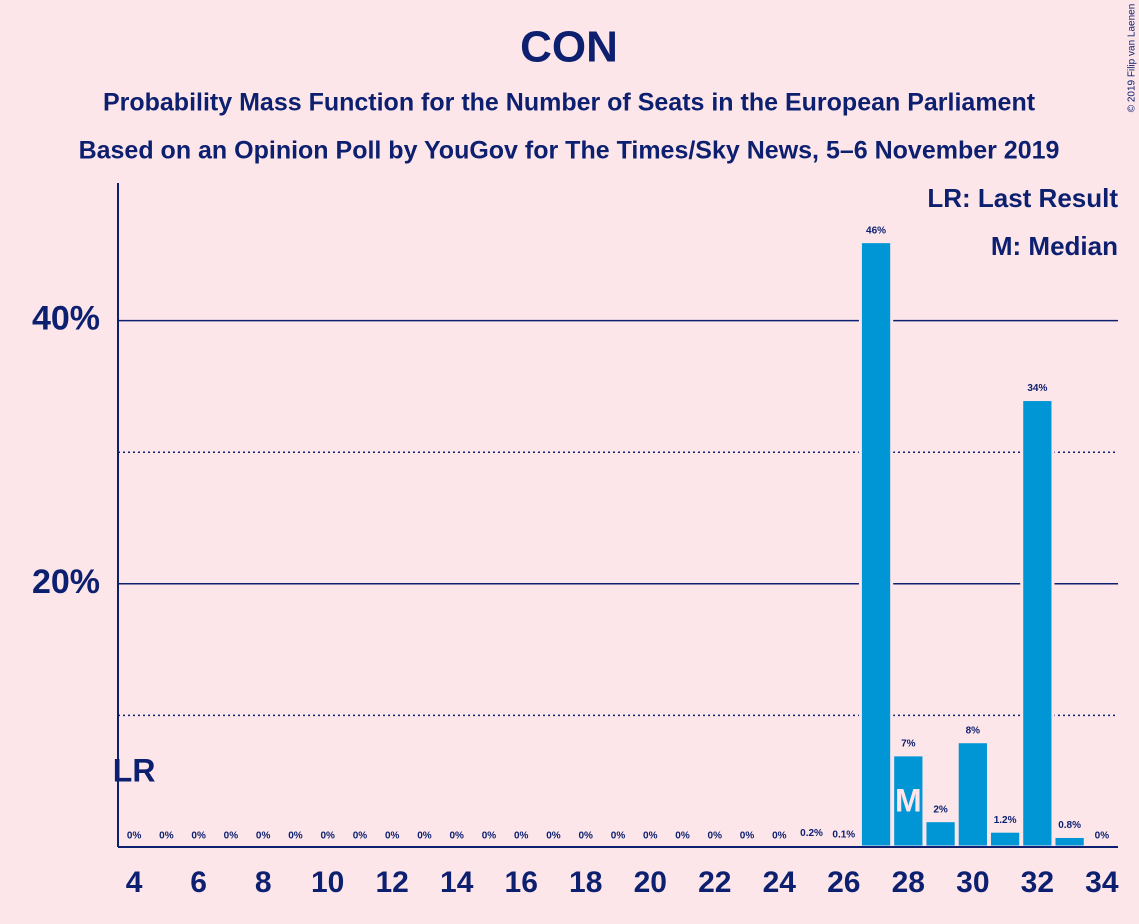 Image resolution: width=1139 pixels, height=924 pixels. Describe the element at coordinates (1037, 388) in the screenshot. I see `value-label: 34%` at that location.